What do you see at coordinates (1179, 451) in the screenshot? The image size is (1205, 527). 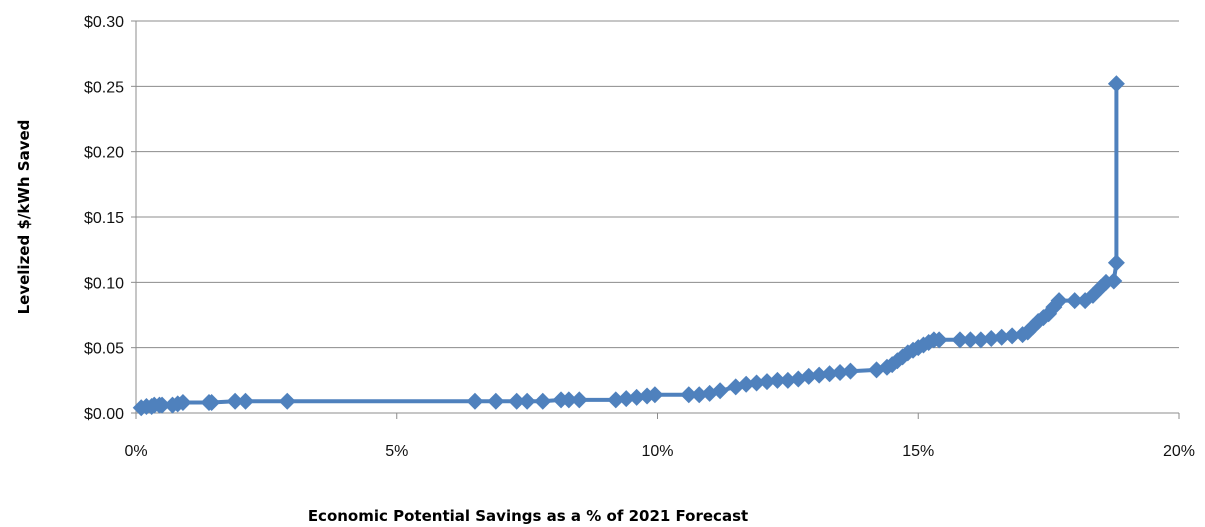 I see `x-tick-label: 20%` at bounding box center [1179, 451].